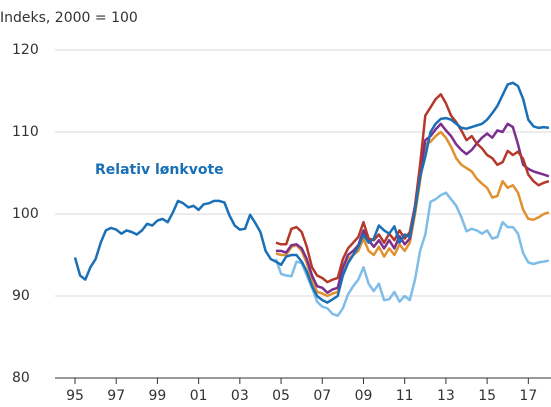 Image resolution: width=551 pixels, height=407 pixels. I want to click on x-tick-label: 99, so click(158, 396).